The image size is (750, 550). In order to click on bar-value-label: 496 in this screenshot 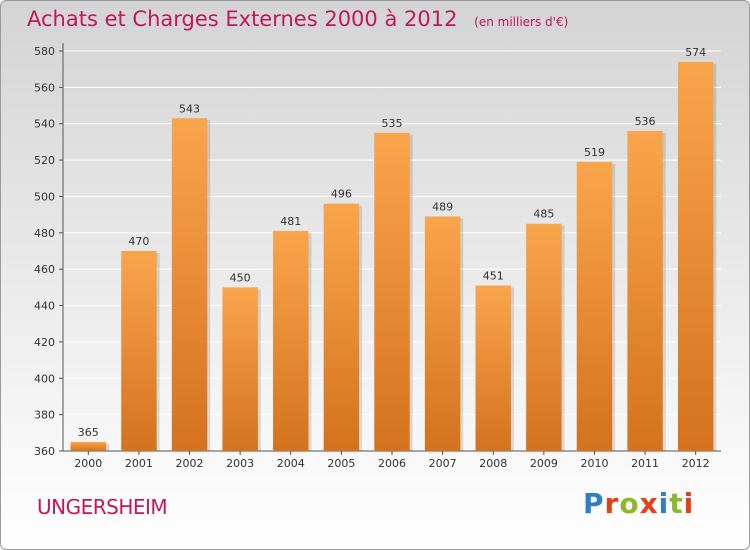, I will do `click(341, 194)`.